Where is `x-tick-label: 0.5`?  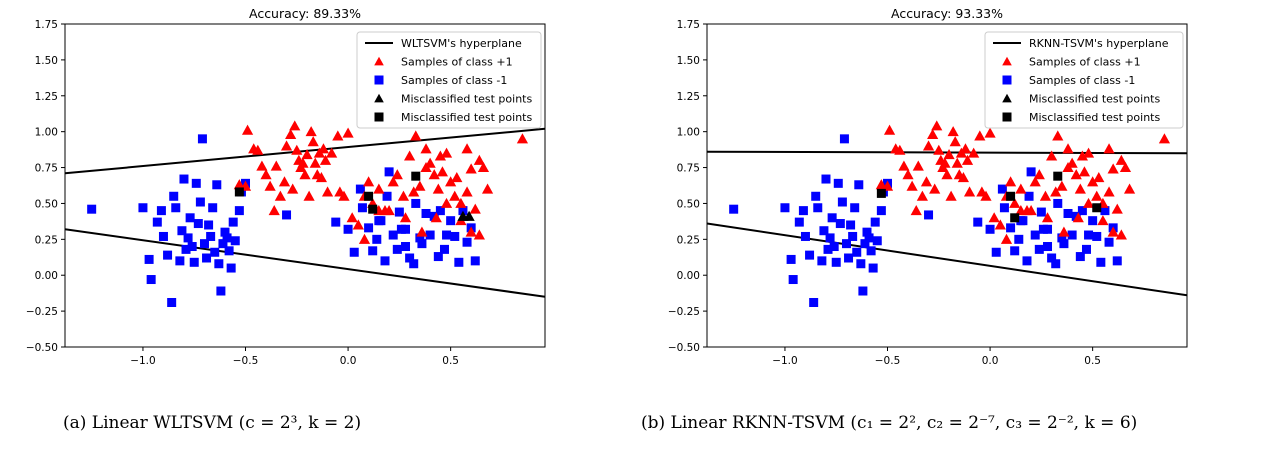 x-tick-label: 0.5 is located at coordinates (450, 361).